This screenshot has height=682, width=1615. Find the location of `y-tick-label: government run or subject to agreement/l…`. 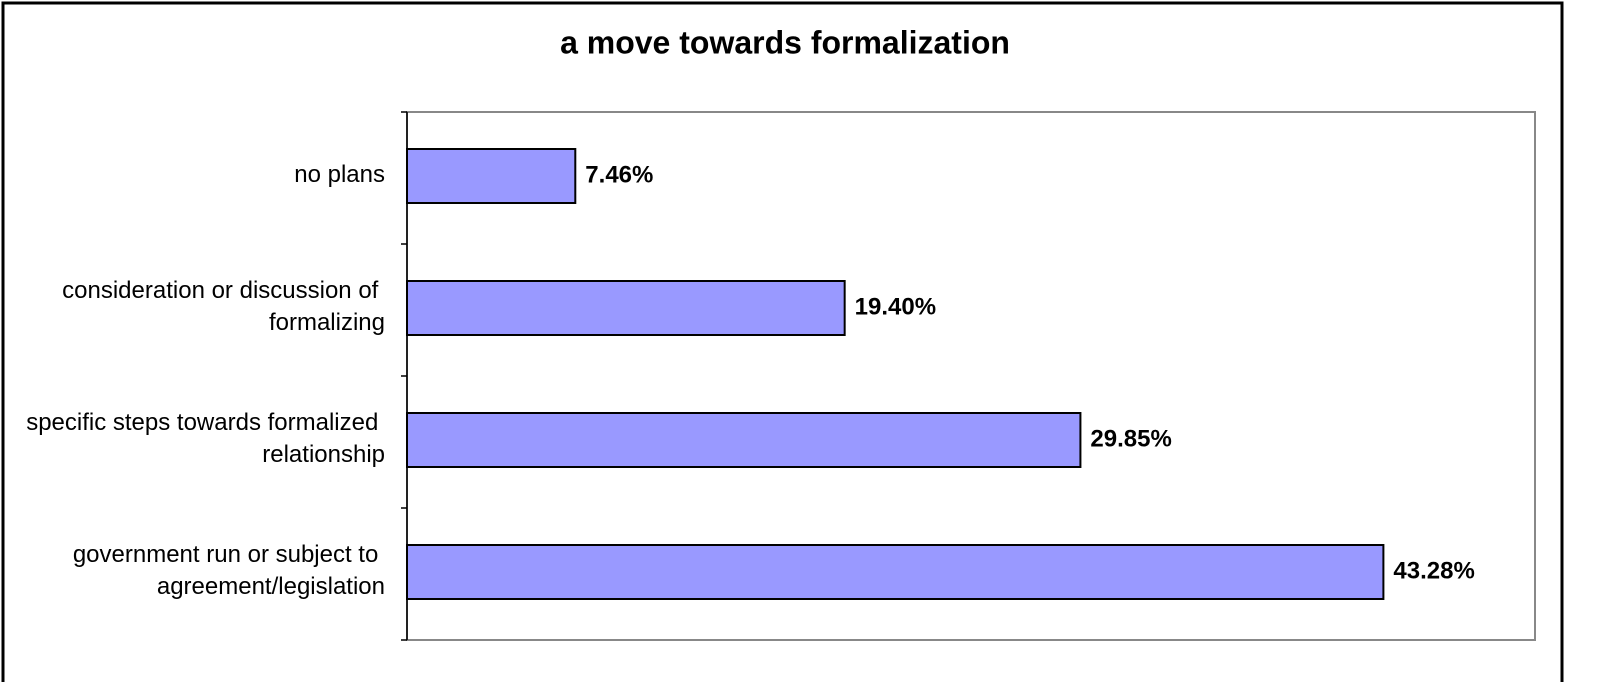

y-tick-label: government run or subject to agreement/l… is located at coordinates (229, 570).